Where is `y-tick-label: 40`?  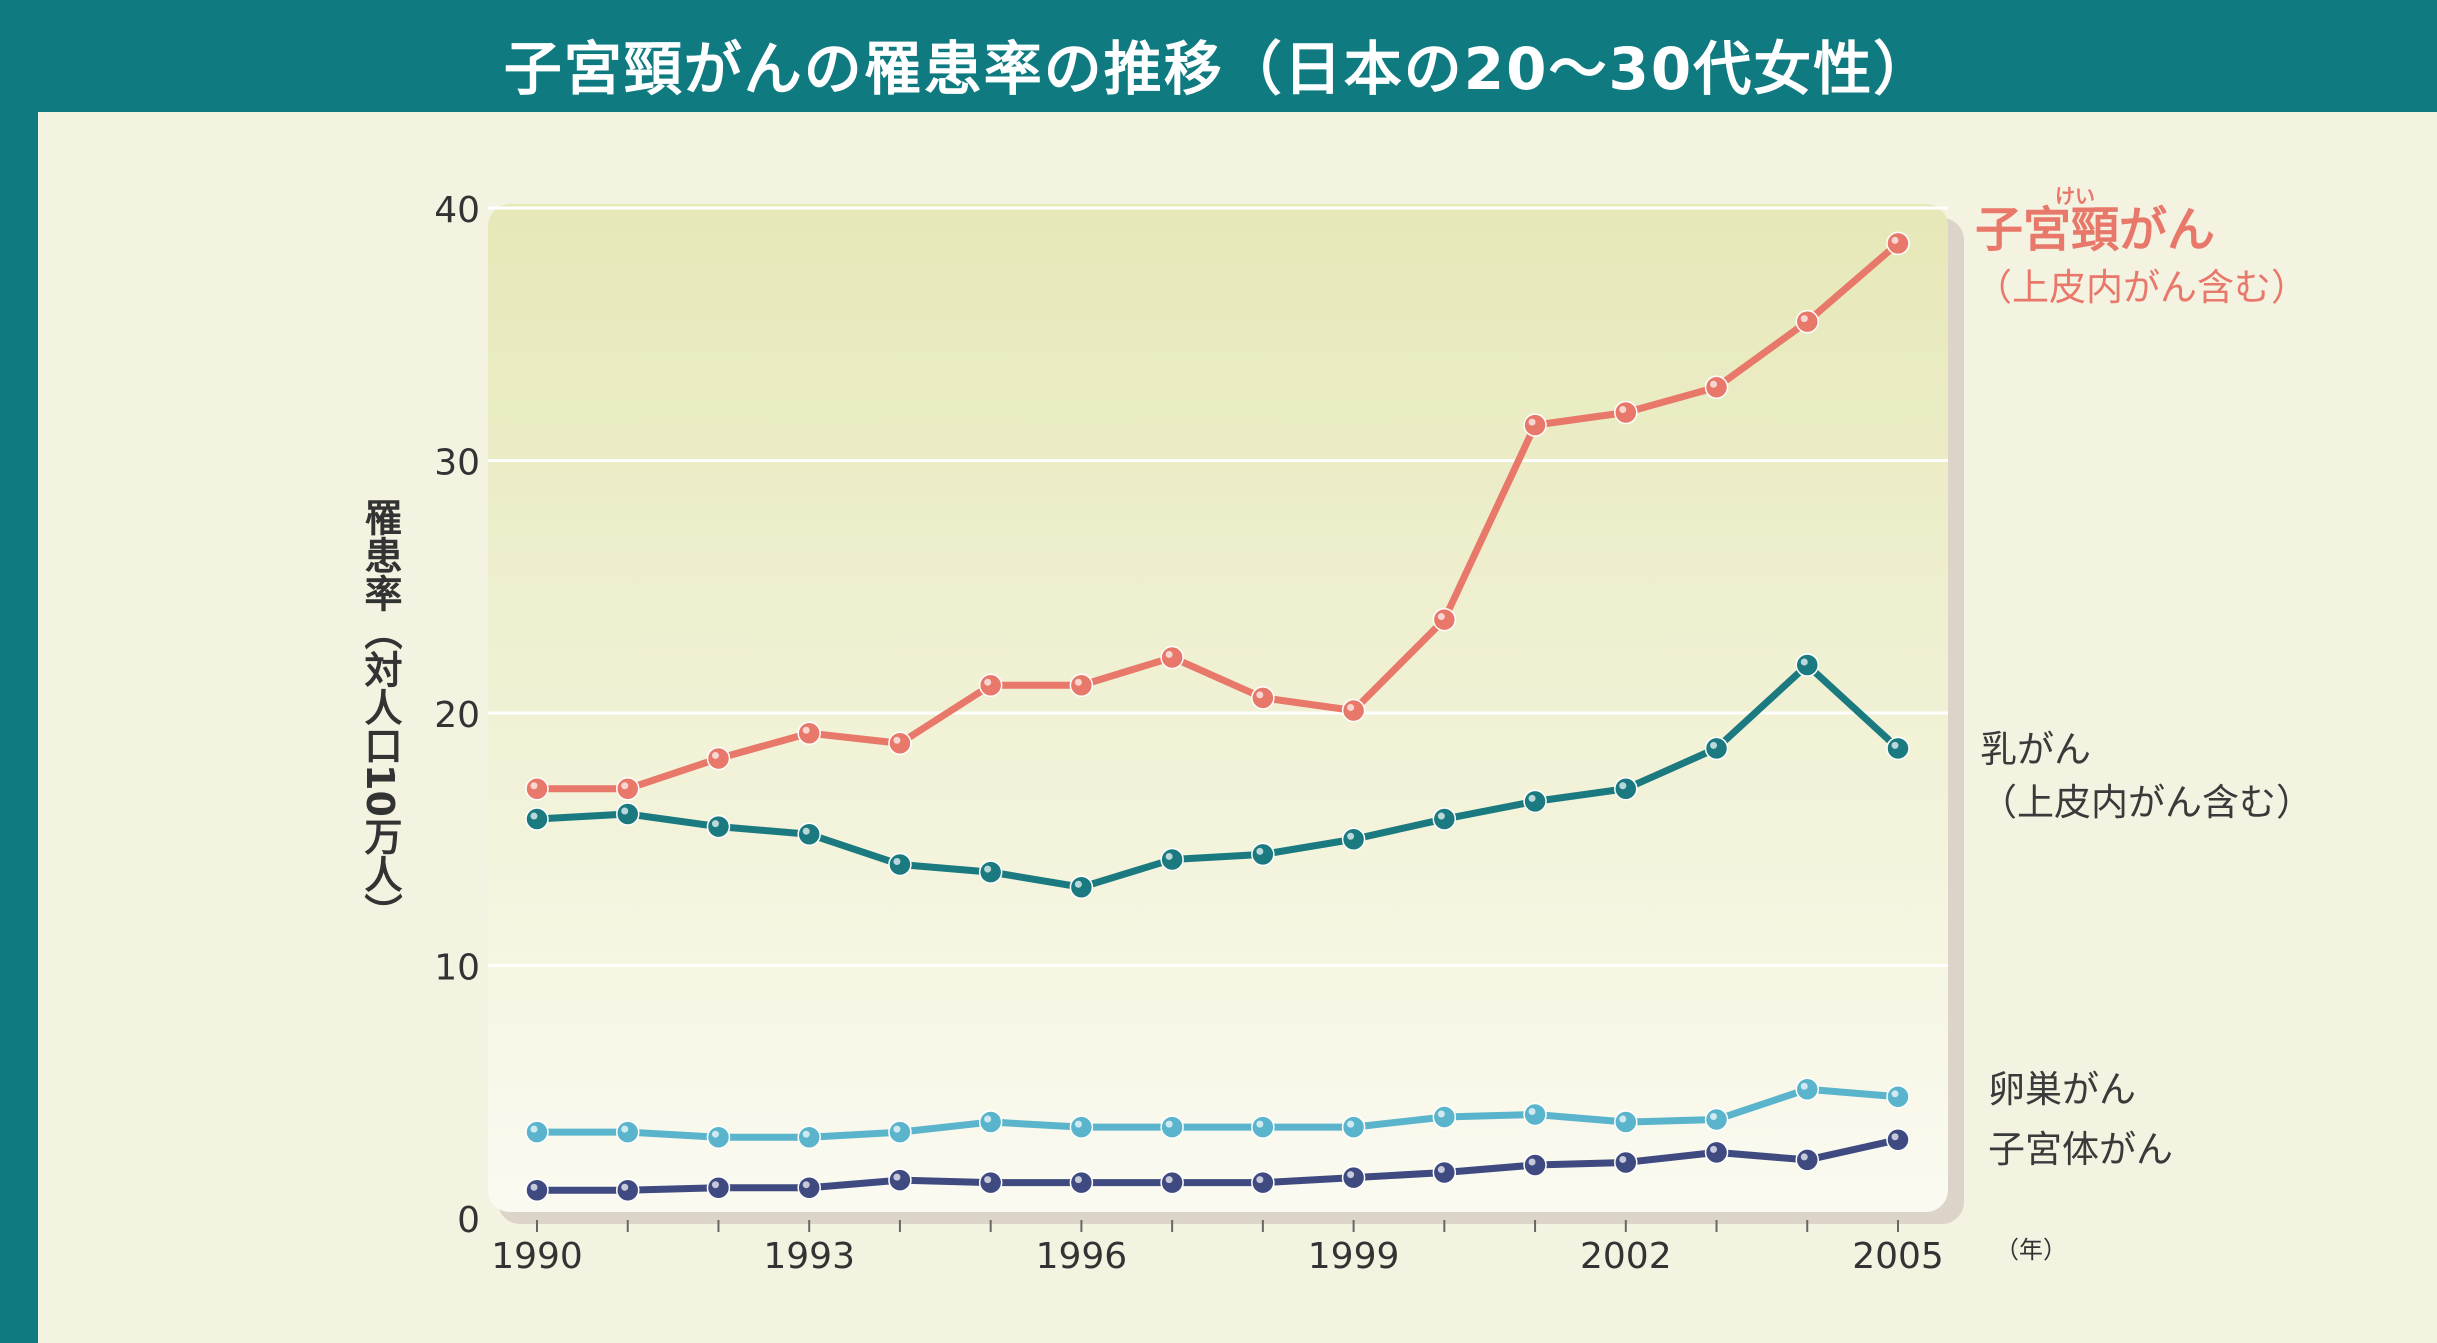
y-tick-label: 40 is located at coordinates (457, 210).